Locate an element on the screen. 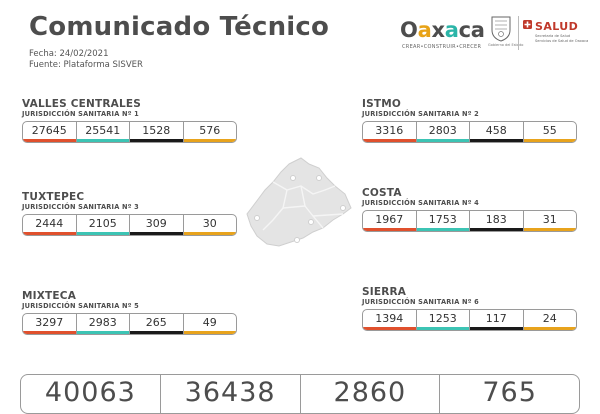  total-cell: 40063 is located at coordinates (91, 394).